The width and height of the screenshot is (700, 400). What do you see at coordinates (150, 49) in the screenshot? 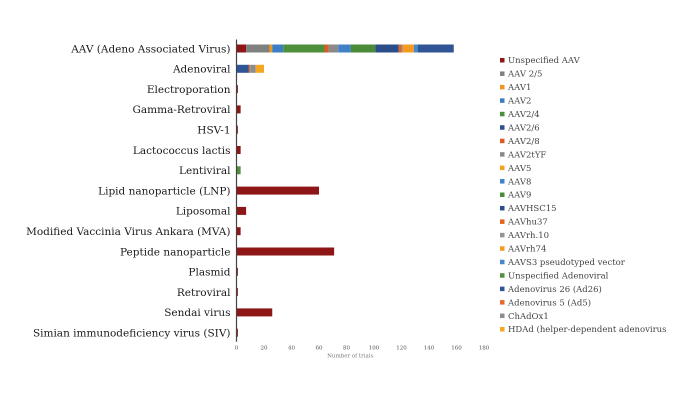
I see `category-label: AAV (Adeno Associated Virus)` at bounding box center [150, 49].